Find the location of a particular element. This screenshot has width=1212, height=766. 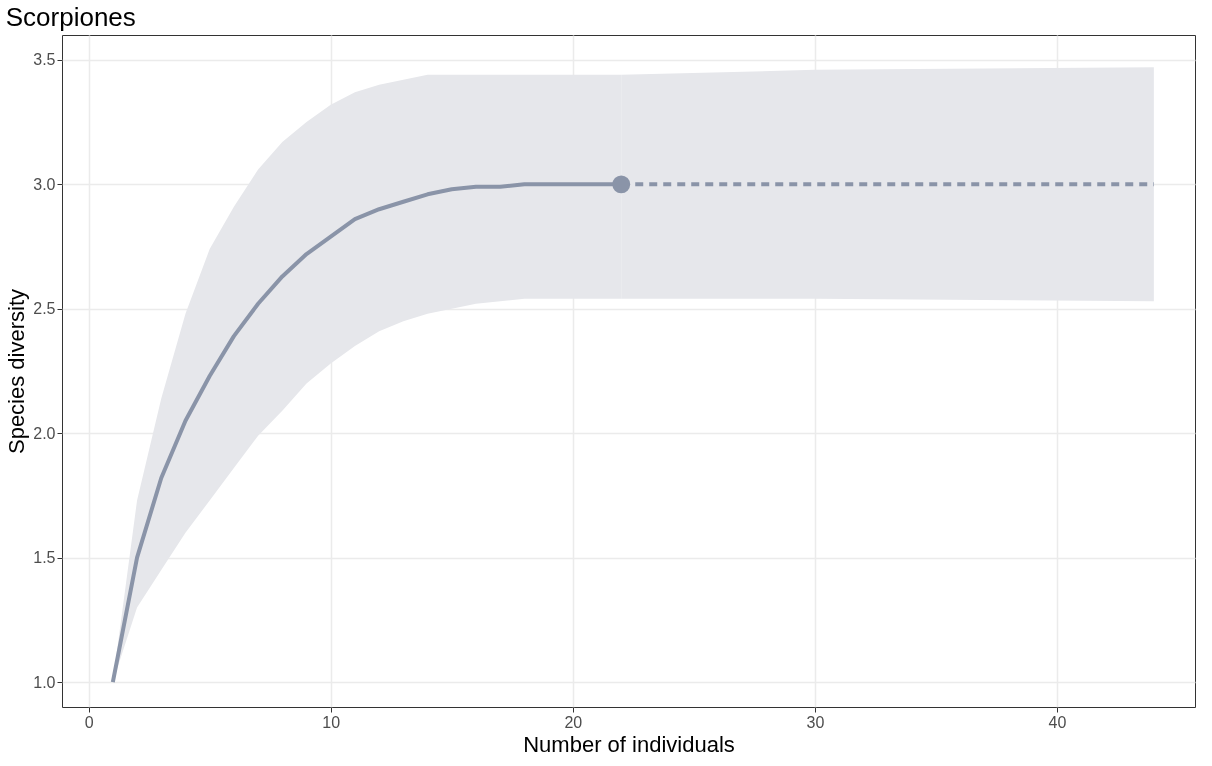

x-tick-label: 30 is located at coordinates (815, 722).